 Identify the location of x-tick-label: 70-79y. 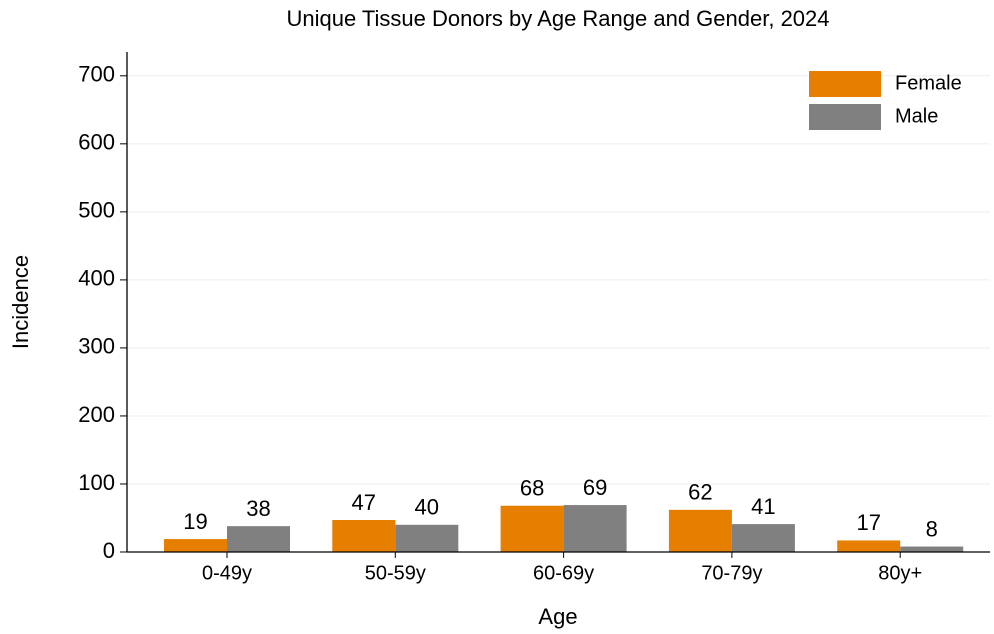
(731, 573).